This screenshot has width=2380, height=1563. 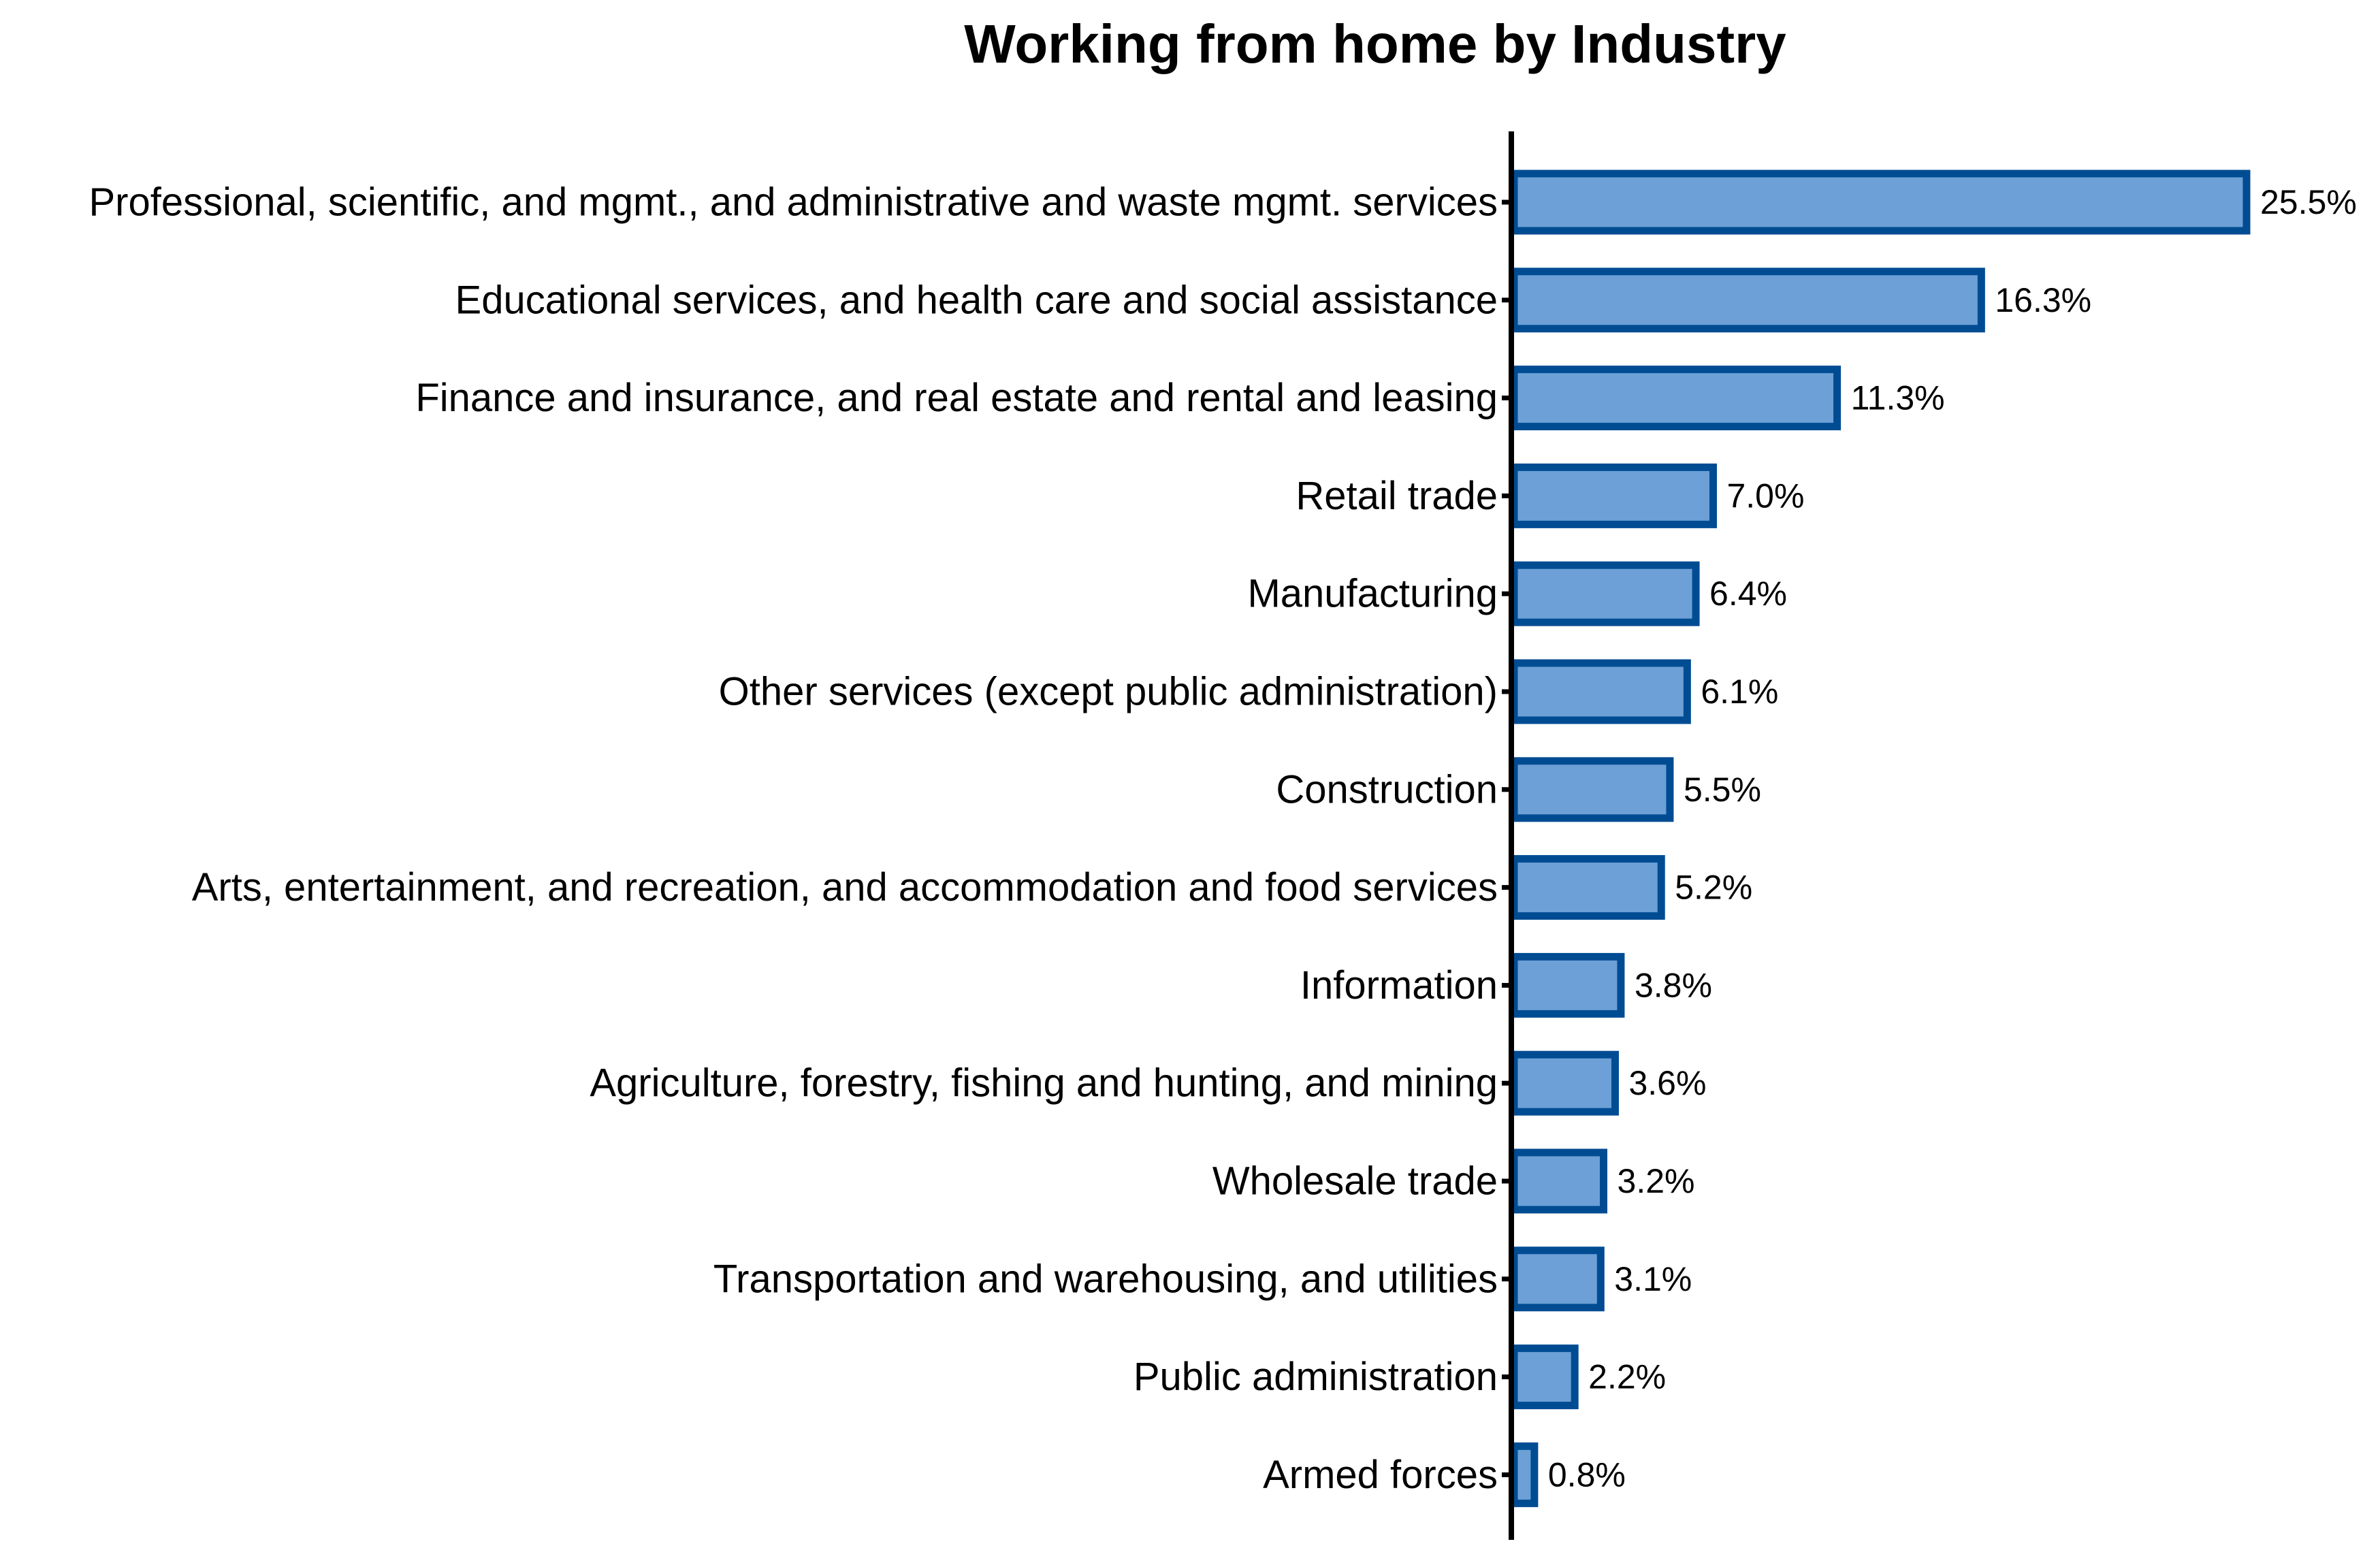 I want to click on y-tick-label: Armed forces, so click(x=1380, y=1475).